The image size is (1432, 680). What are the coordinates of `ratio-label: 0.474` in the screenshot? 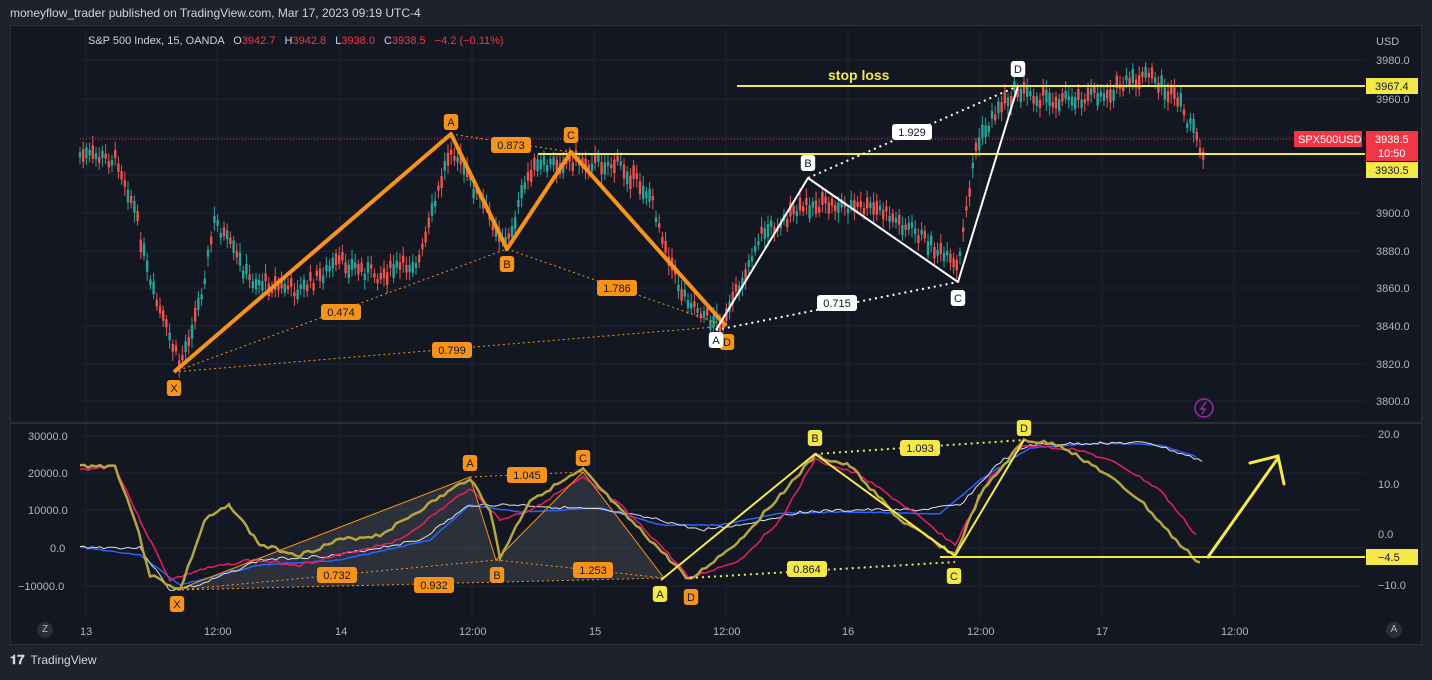 It's located at (341, 312).